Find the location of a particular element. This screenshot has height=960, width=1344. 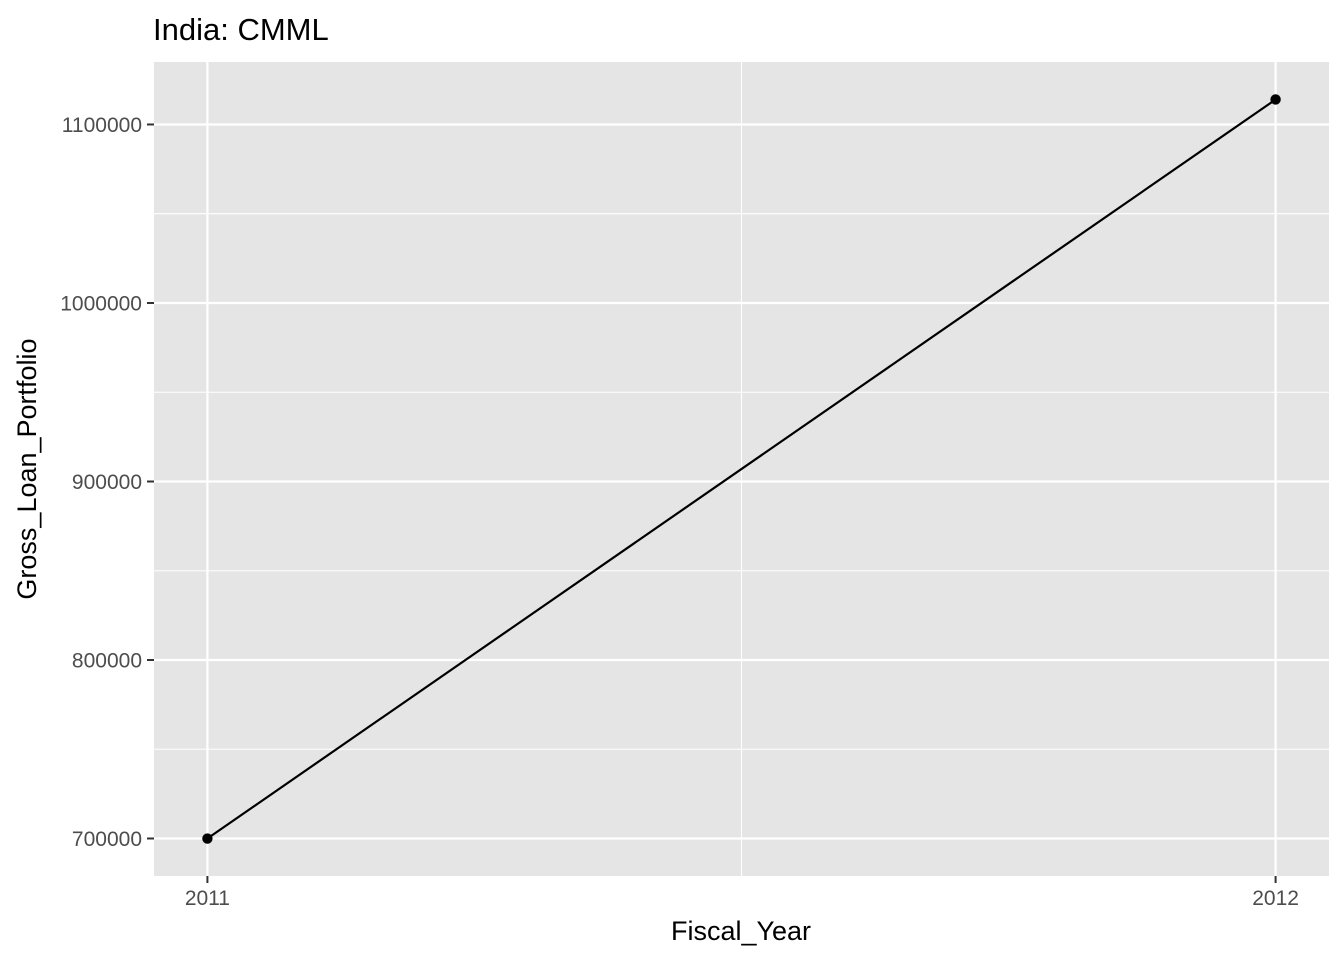

chart-title: India: CMML is located at coordinates (241, 29).